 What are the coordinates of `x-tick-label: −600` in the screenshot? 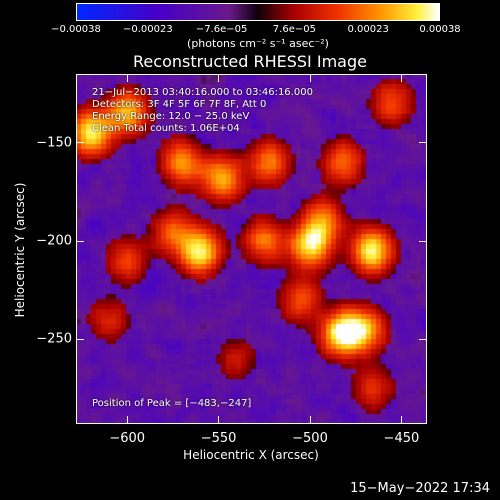 It's located at (127, 438).